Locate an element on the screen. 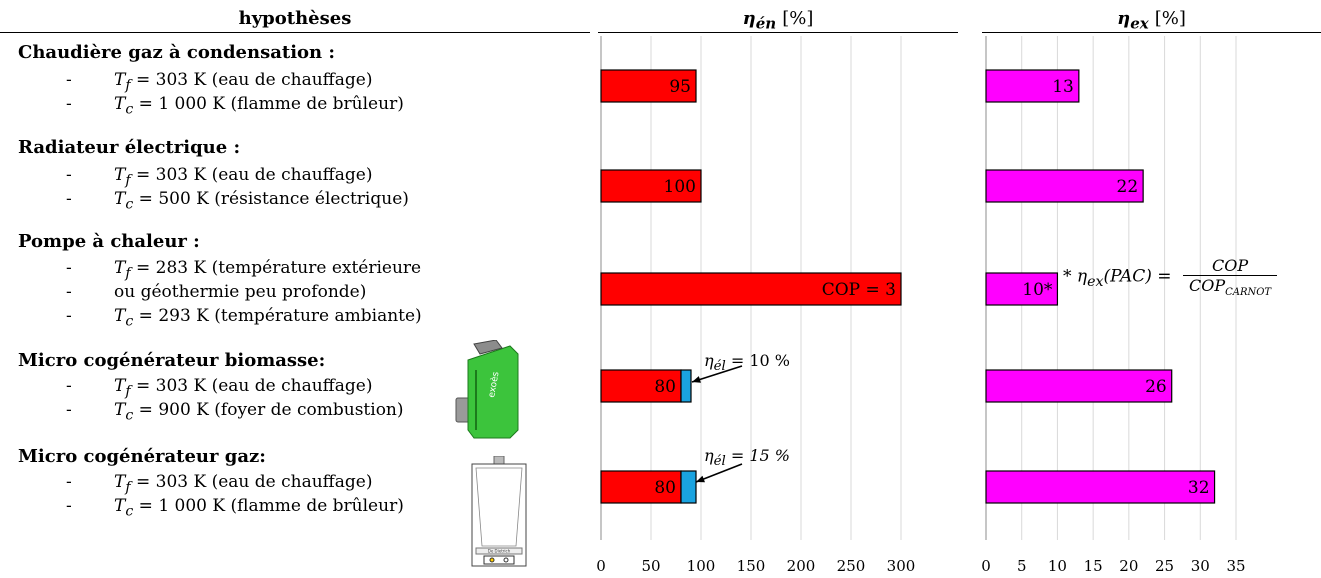 This screenshot has height=578, width=1321. hyp-text: Tc = 1 000 K (flamme de brûleur) is located at coordinates (259, 507).